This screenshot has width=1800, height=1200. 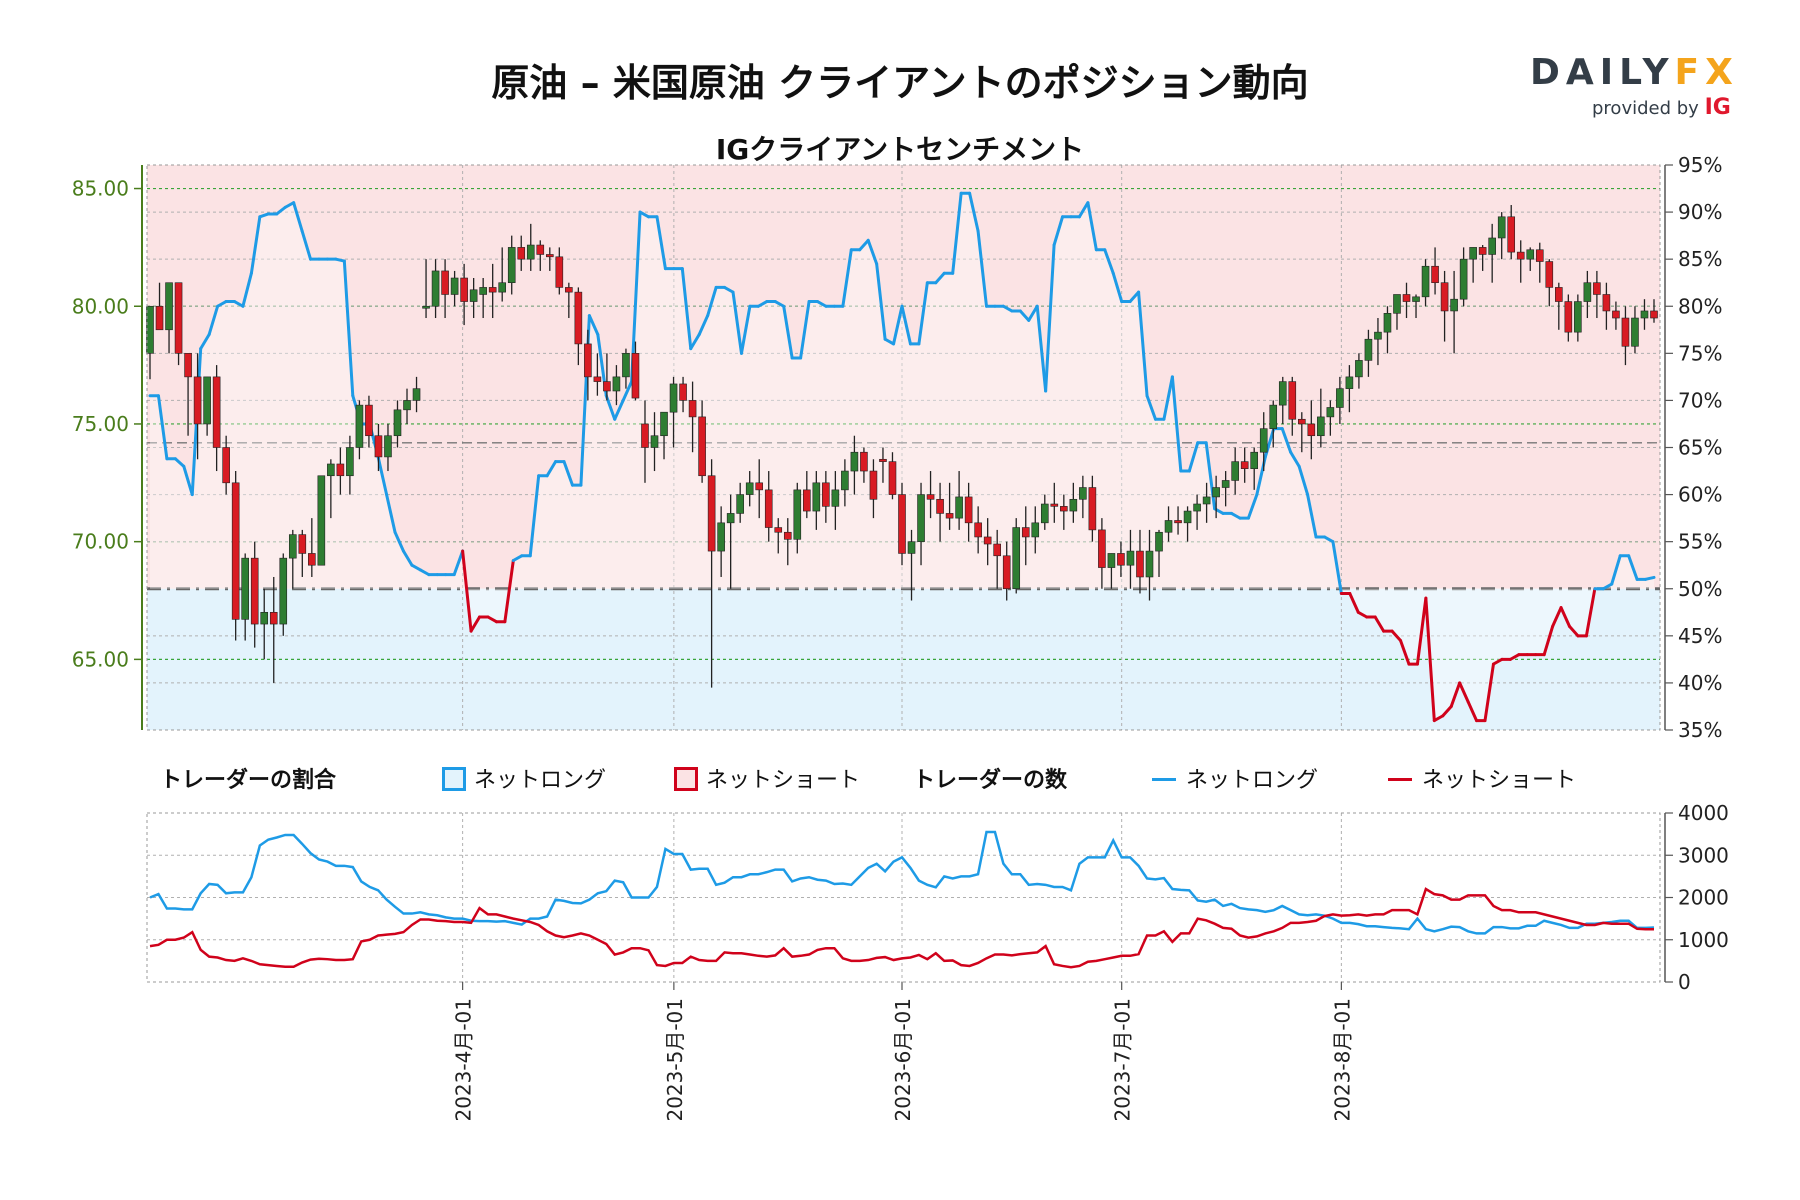 I want to click on sentiment-tick-label: 45%, so click(x=1700, y=636).